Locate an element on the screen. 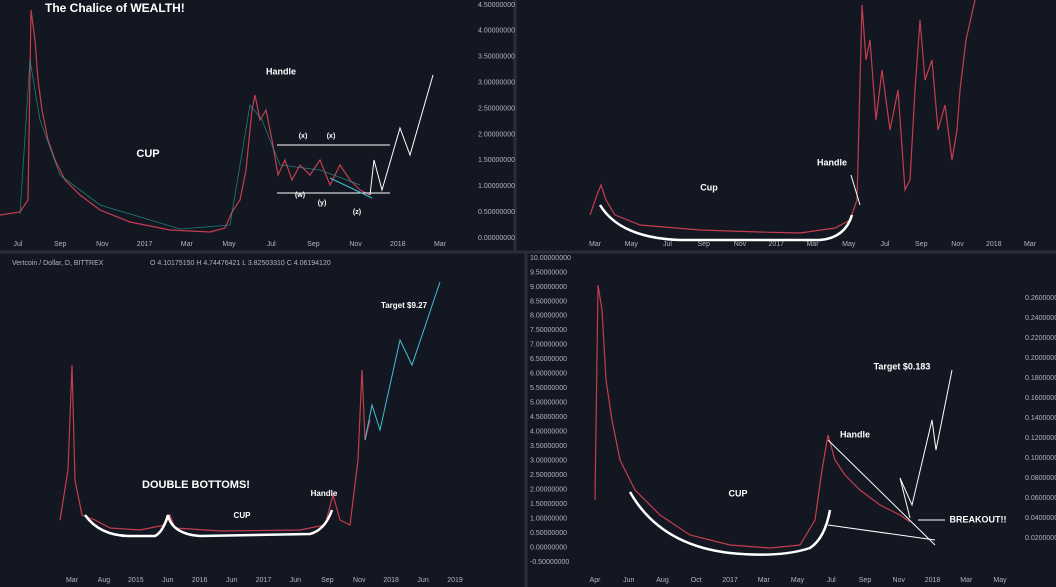 This screenshot has height=587, width=1056. y-axis-label: 0.18000000 is located at coordinates (1040, 378).